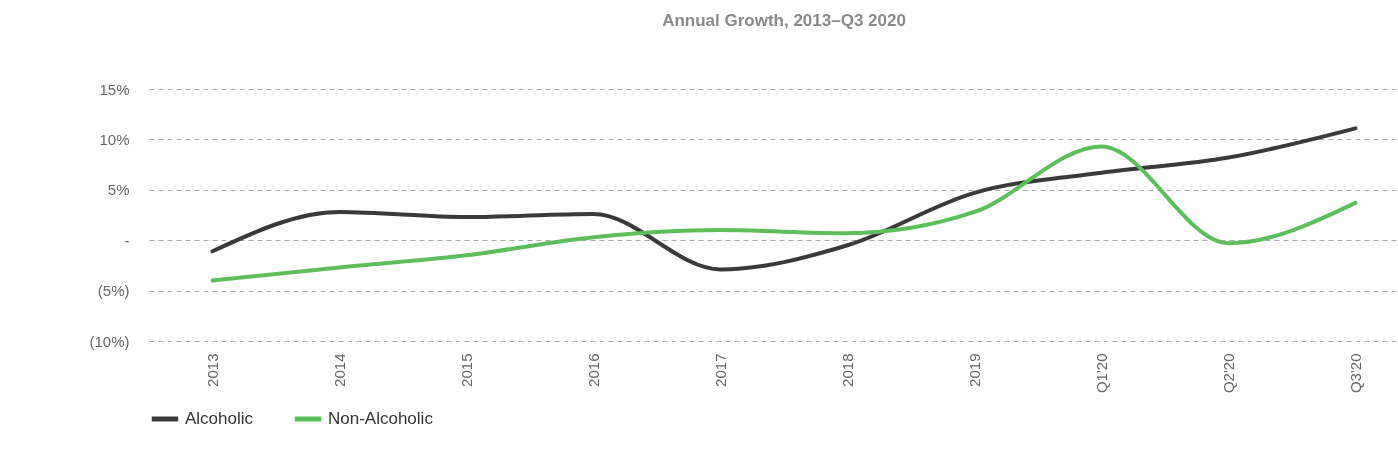 The image size is (1398, 471). Describe the element at coordinates (593, 370) in the screenshot. I see `x-tick-label: 2016` at that location.